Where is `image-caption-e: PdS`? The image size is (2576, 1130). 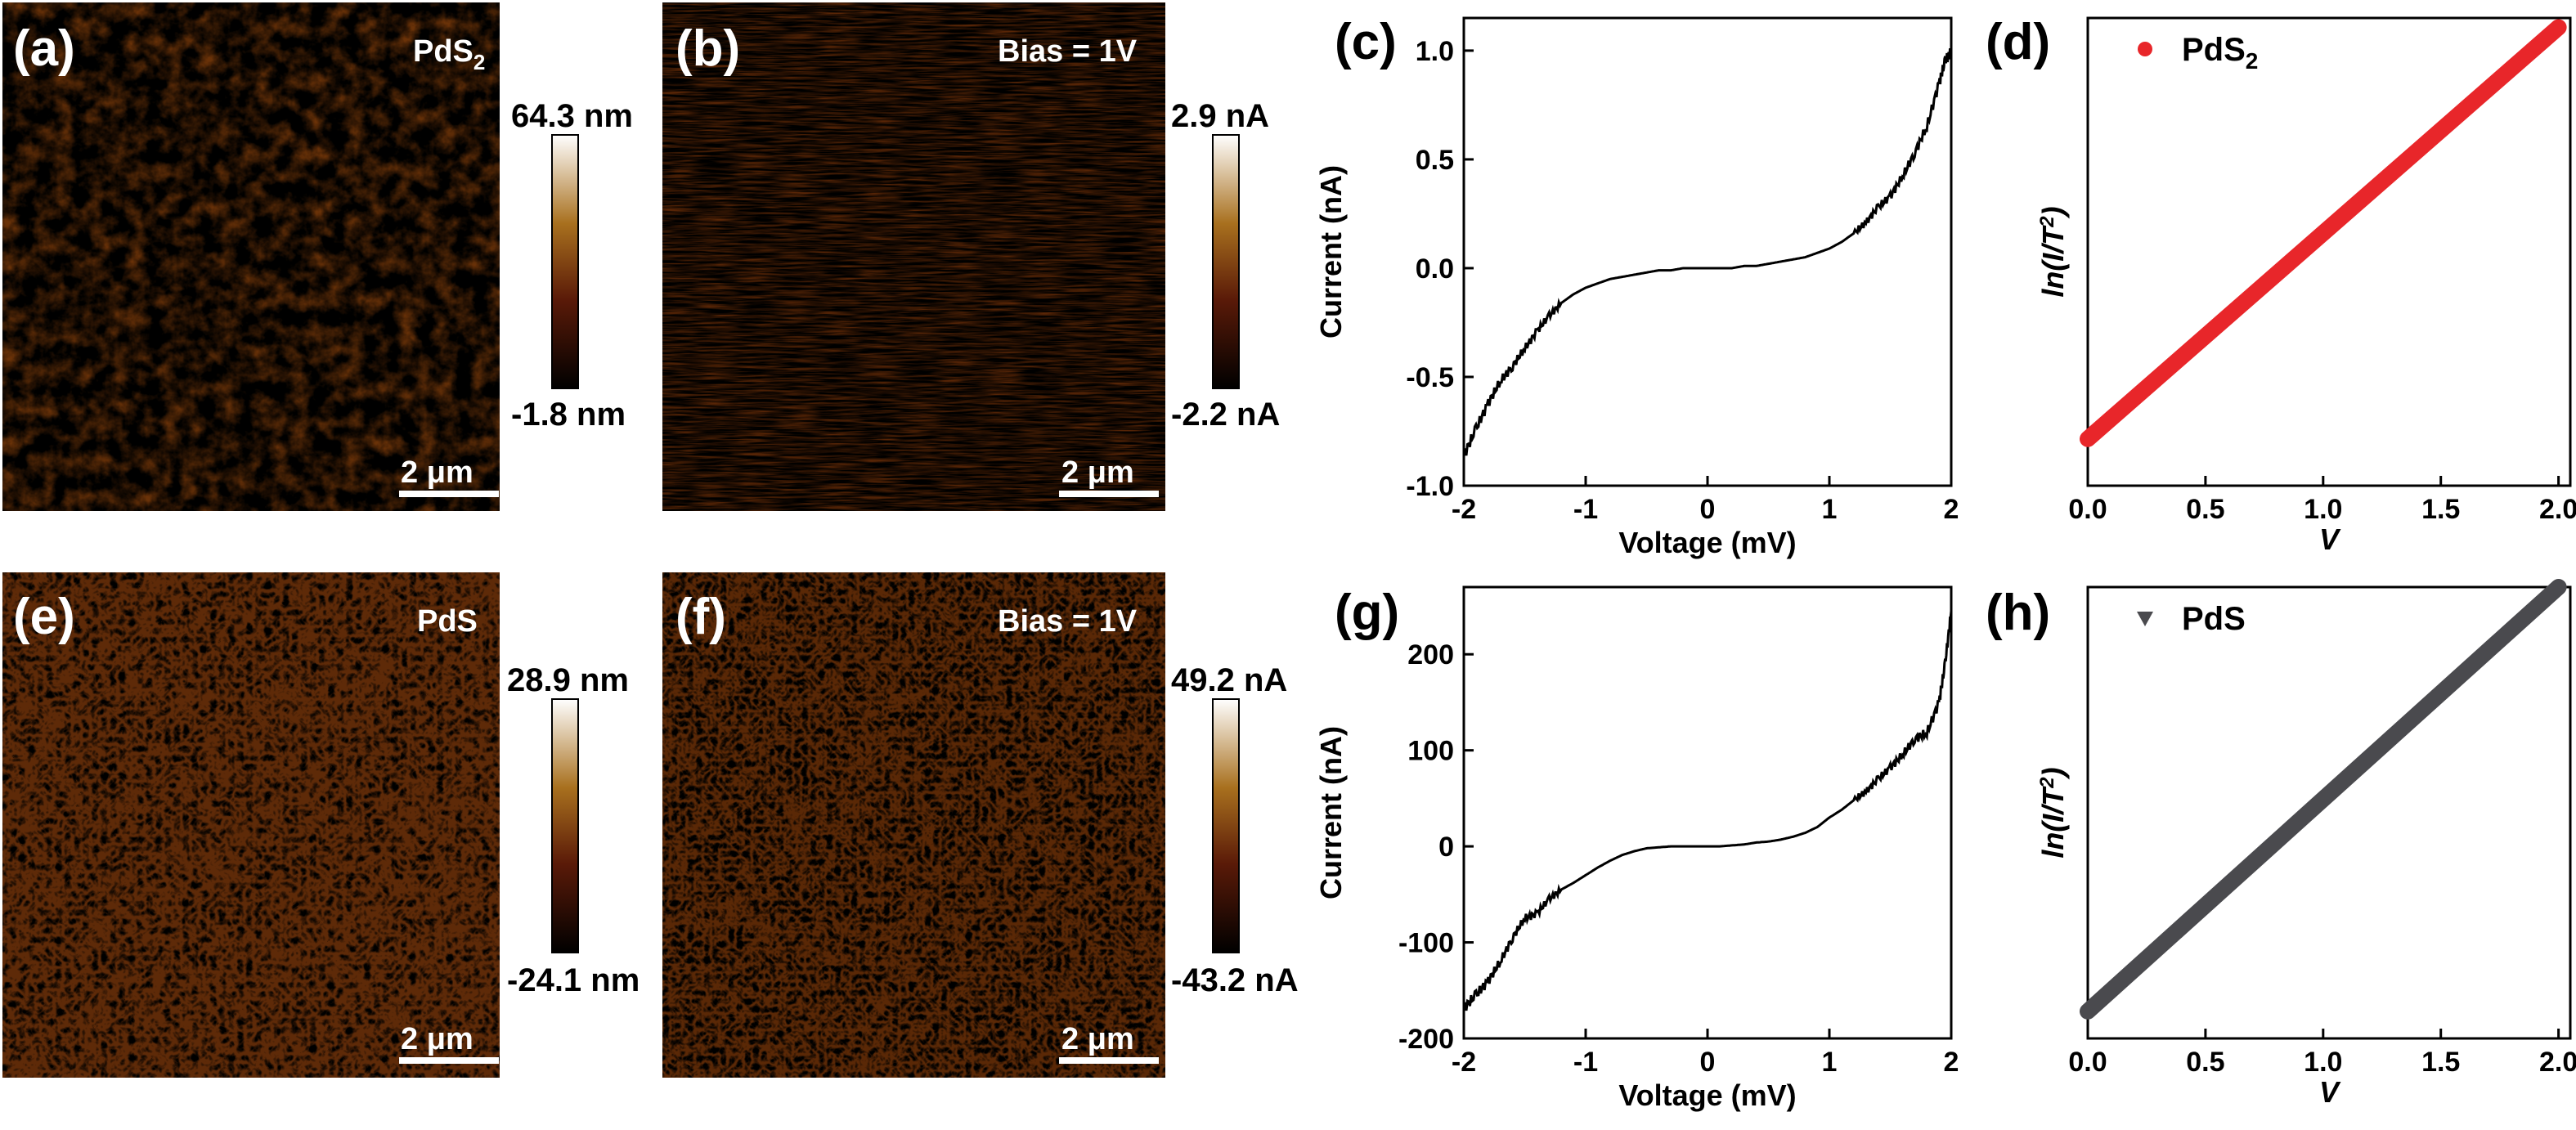 image-caption-e: PdS is located at coordinates (448, 621).